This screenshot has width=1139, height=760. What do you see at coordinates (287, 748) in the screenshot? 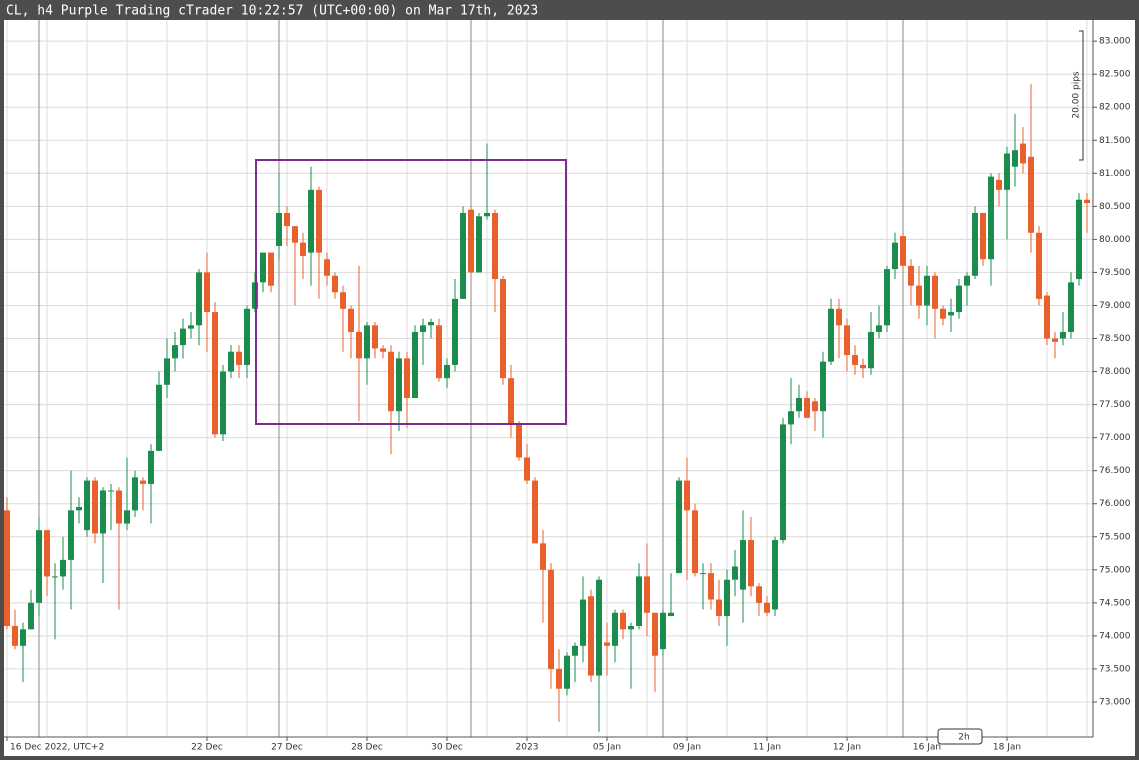
I see `x-tick-label: 27 Dec` at bounding box center [287, 748].